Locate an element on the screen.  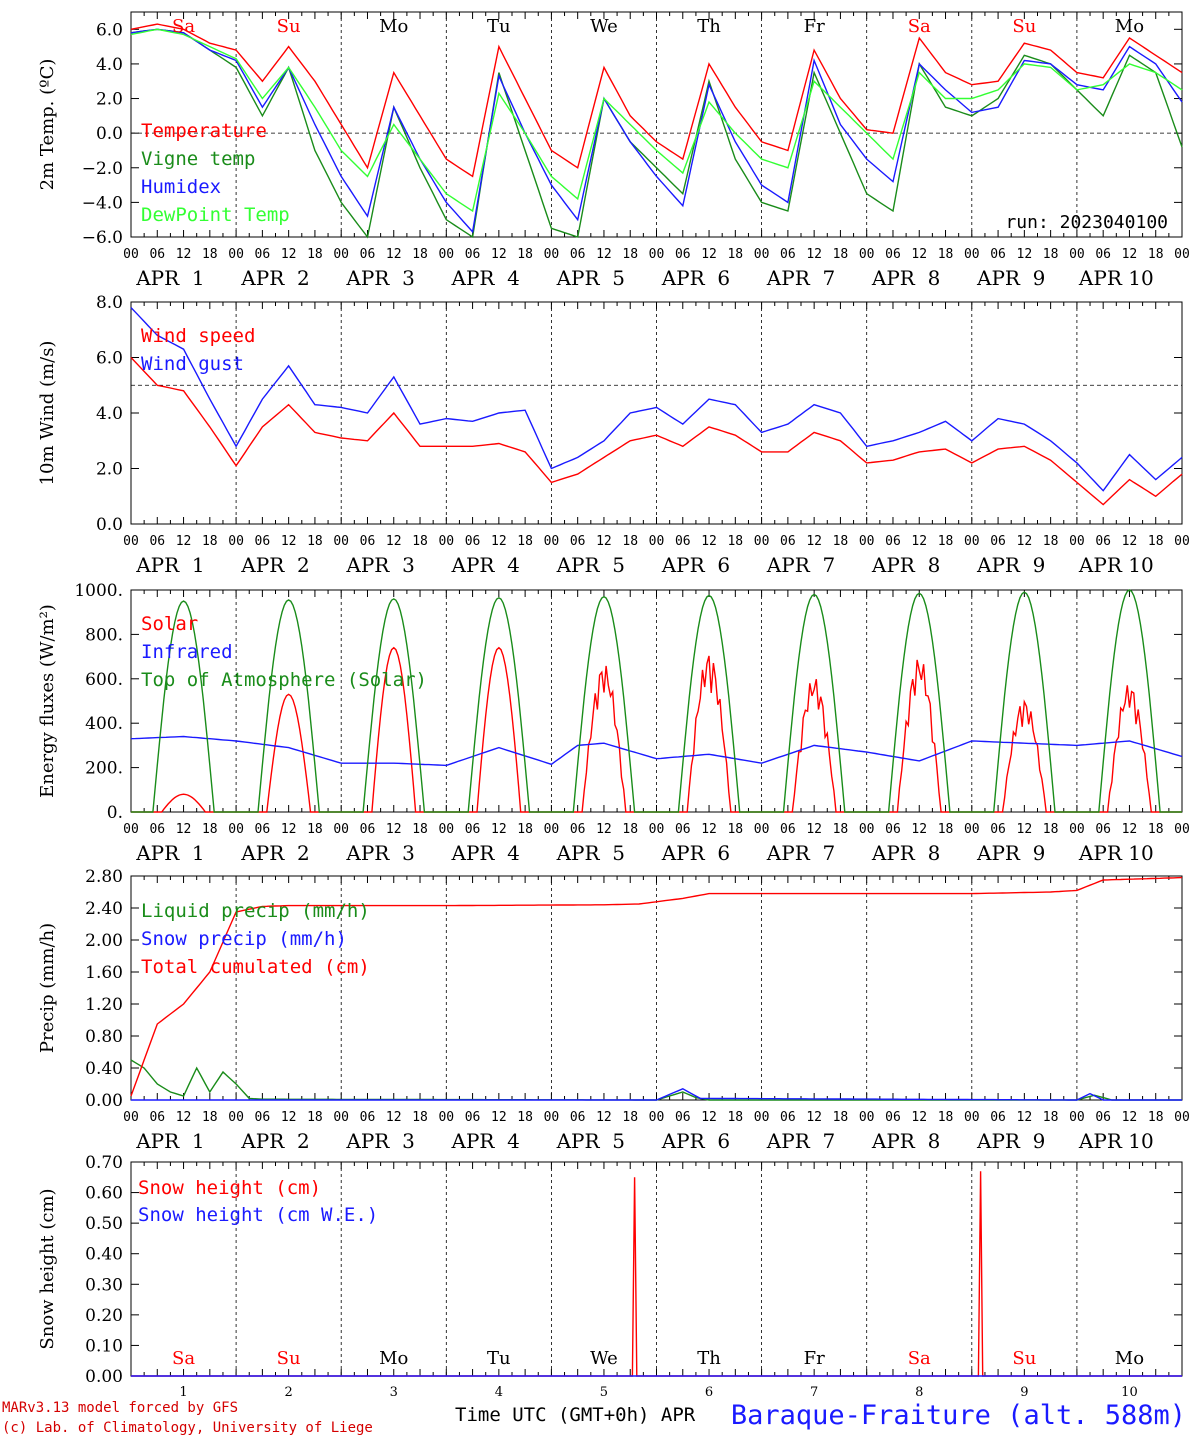
day-name: Mo is located at coordinates (393, 1358).